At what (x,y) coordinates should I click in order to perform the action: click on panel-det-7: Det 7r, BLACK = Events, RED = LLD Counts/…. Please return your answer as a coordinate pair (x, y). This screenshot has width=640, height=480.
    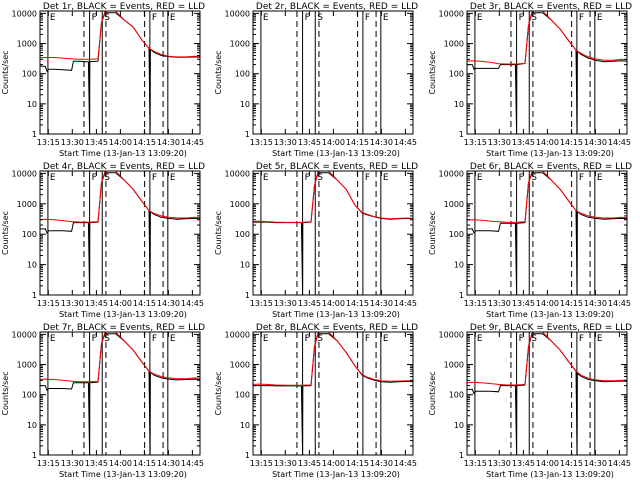
    Looking at the image, I should click on (103, 401).